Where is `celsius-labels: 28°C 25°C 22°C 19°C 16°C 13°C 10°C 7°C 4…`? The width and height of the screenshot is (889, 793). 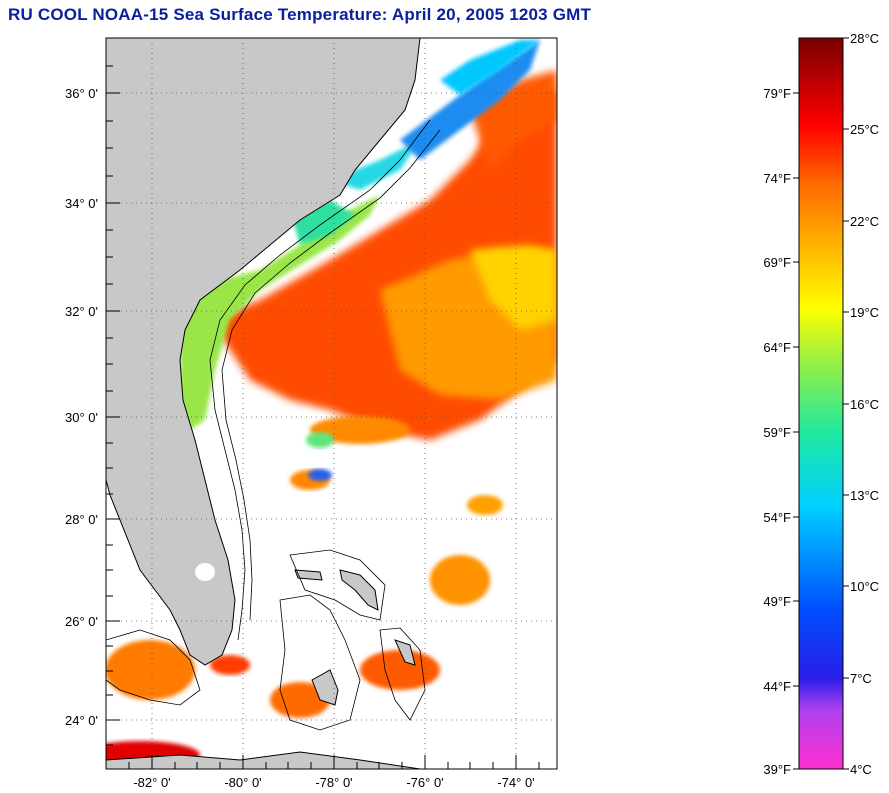 celsius-labels: 28°C 25°C 22°C 19°C 16°C 13°C 10°C 7°C 4… is located at coordinates (864, 404).